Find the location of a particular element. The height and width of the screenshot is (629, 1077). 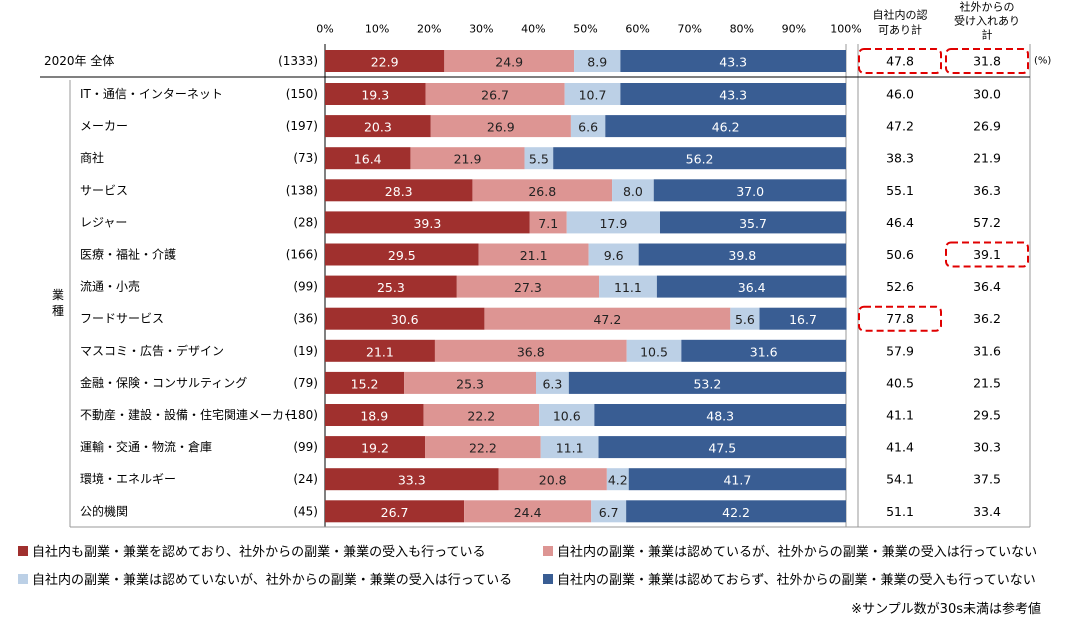

sample-size-label: (19) is located at coordinates (305, 351).